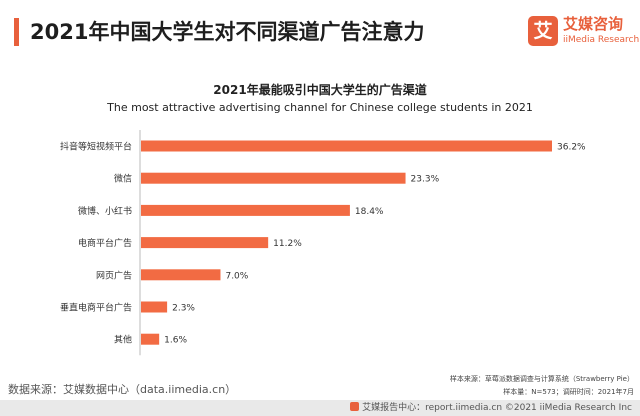 The width and height of the screenshot is (640, 416). I want to click on logo-mark-char: 艾, so click(543, 31).